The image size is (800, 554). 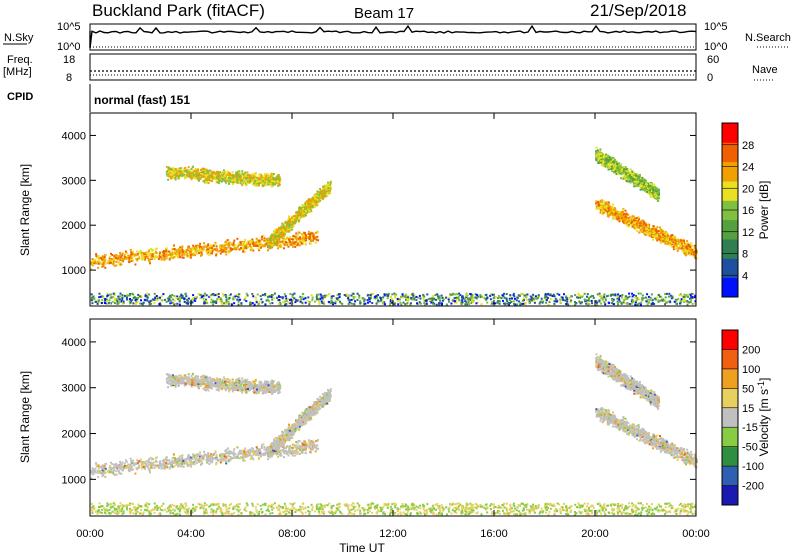 I want to click on cpid-text: normal (fast) 151, so click(x=142, y=100).